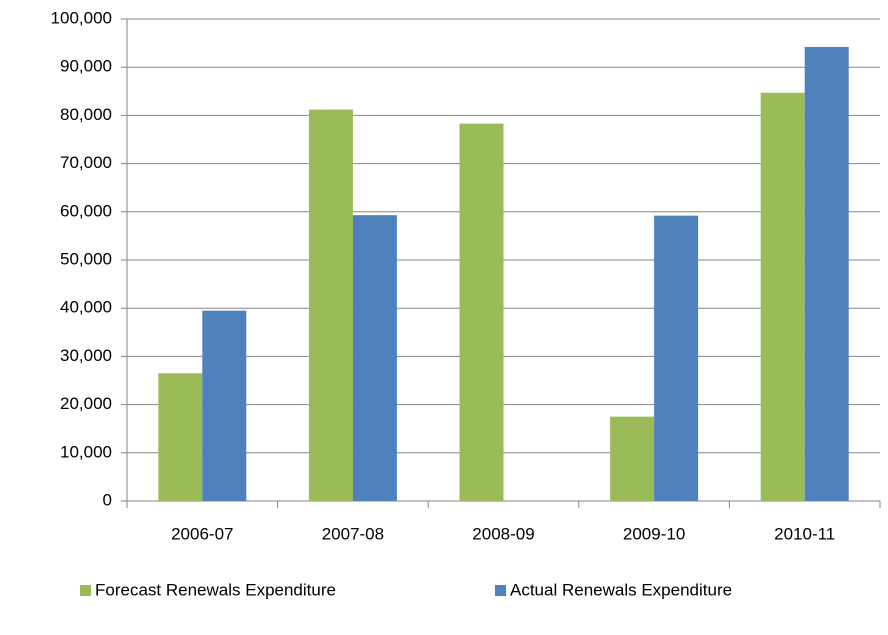  I want to click on y-tick-label: 20,000, so click(86, 403).